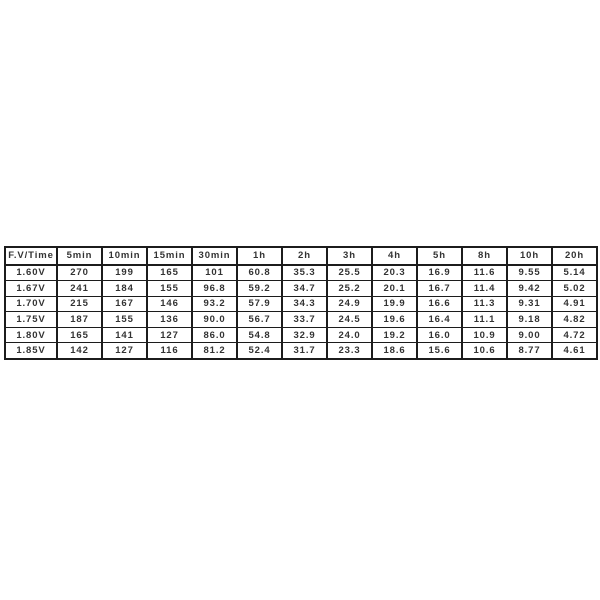  Describe the element at coordinates (169, 256) in the screenshot. I see `column-header-cell: 15min` at that location.